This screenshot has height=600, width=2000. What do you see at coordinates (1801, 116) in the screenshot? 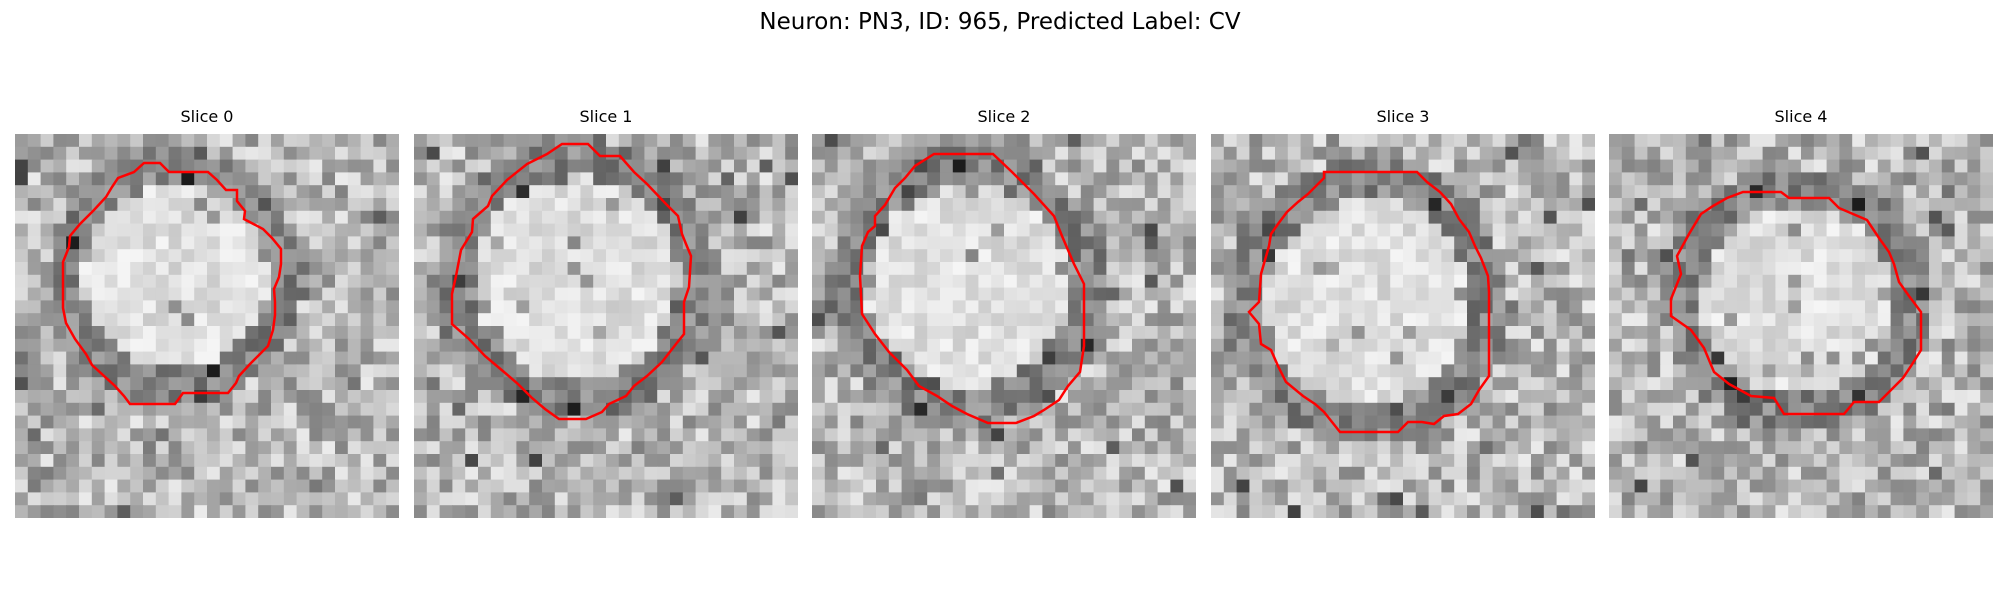
I see `slice-title: Slice 4` at bounding box center [1801, 116].